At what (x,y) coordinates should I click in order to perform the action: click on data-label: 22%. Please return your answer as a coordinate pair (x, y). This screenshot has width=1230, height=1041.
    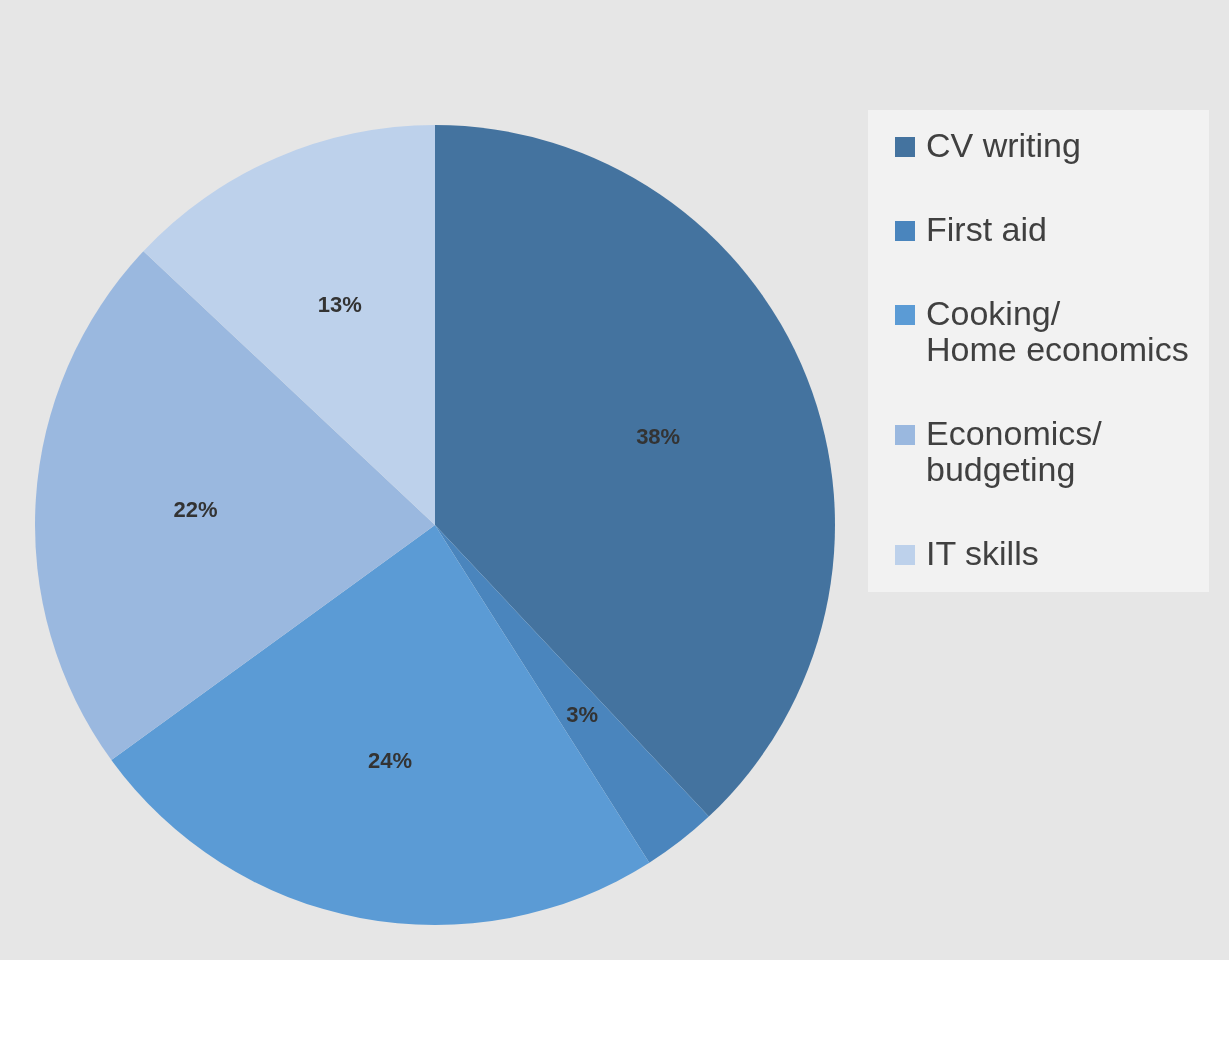
    Looking at the image, I should click on (195, 509).